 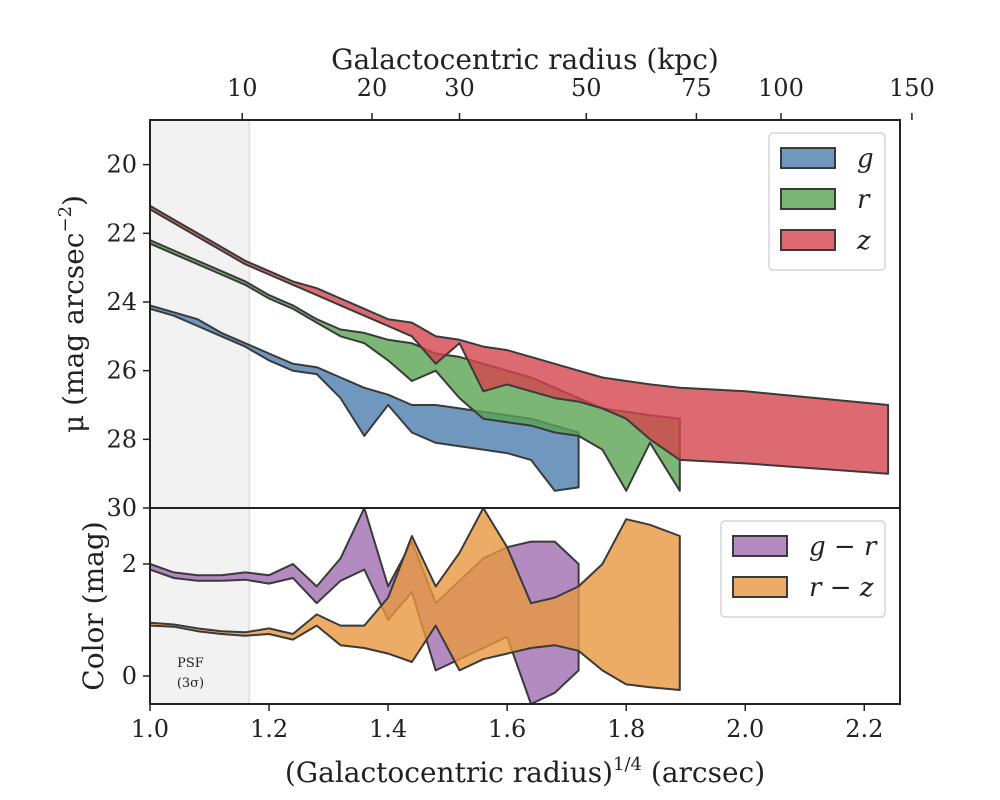 I want to click on legend-label-a: g, so click(x=817, y=547).